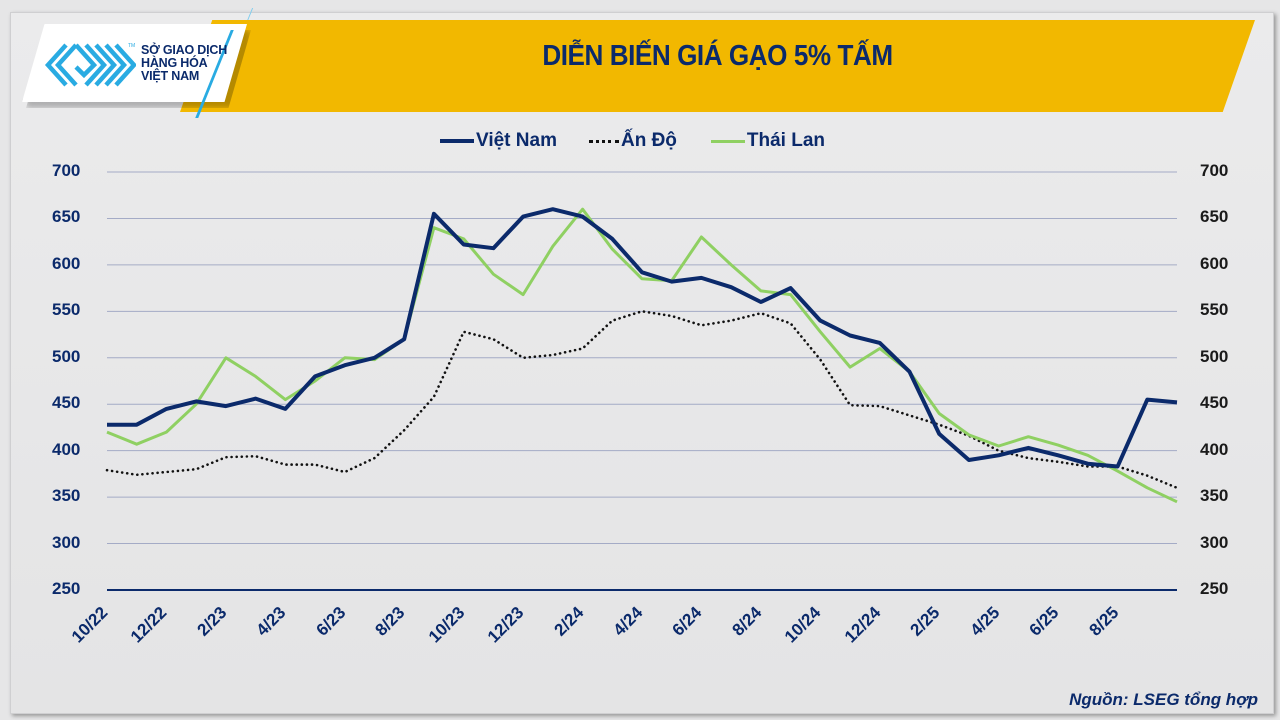  I want to click on legend-item-thailand: Thái Lan, so click(768, 141).